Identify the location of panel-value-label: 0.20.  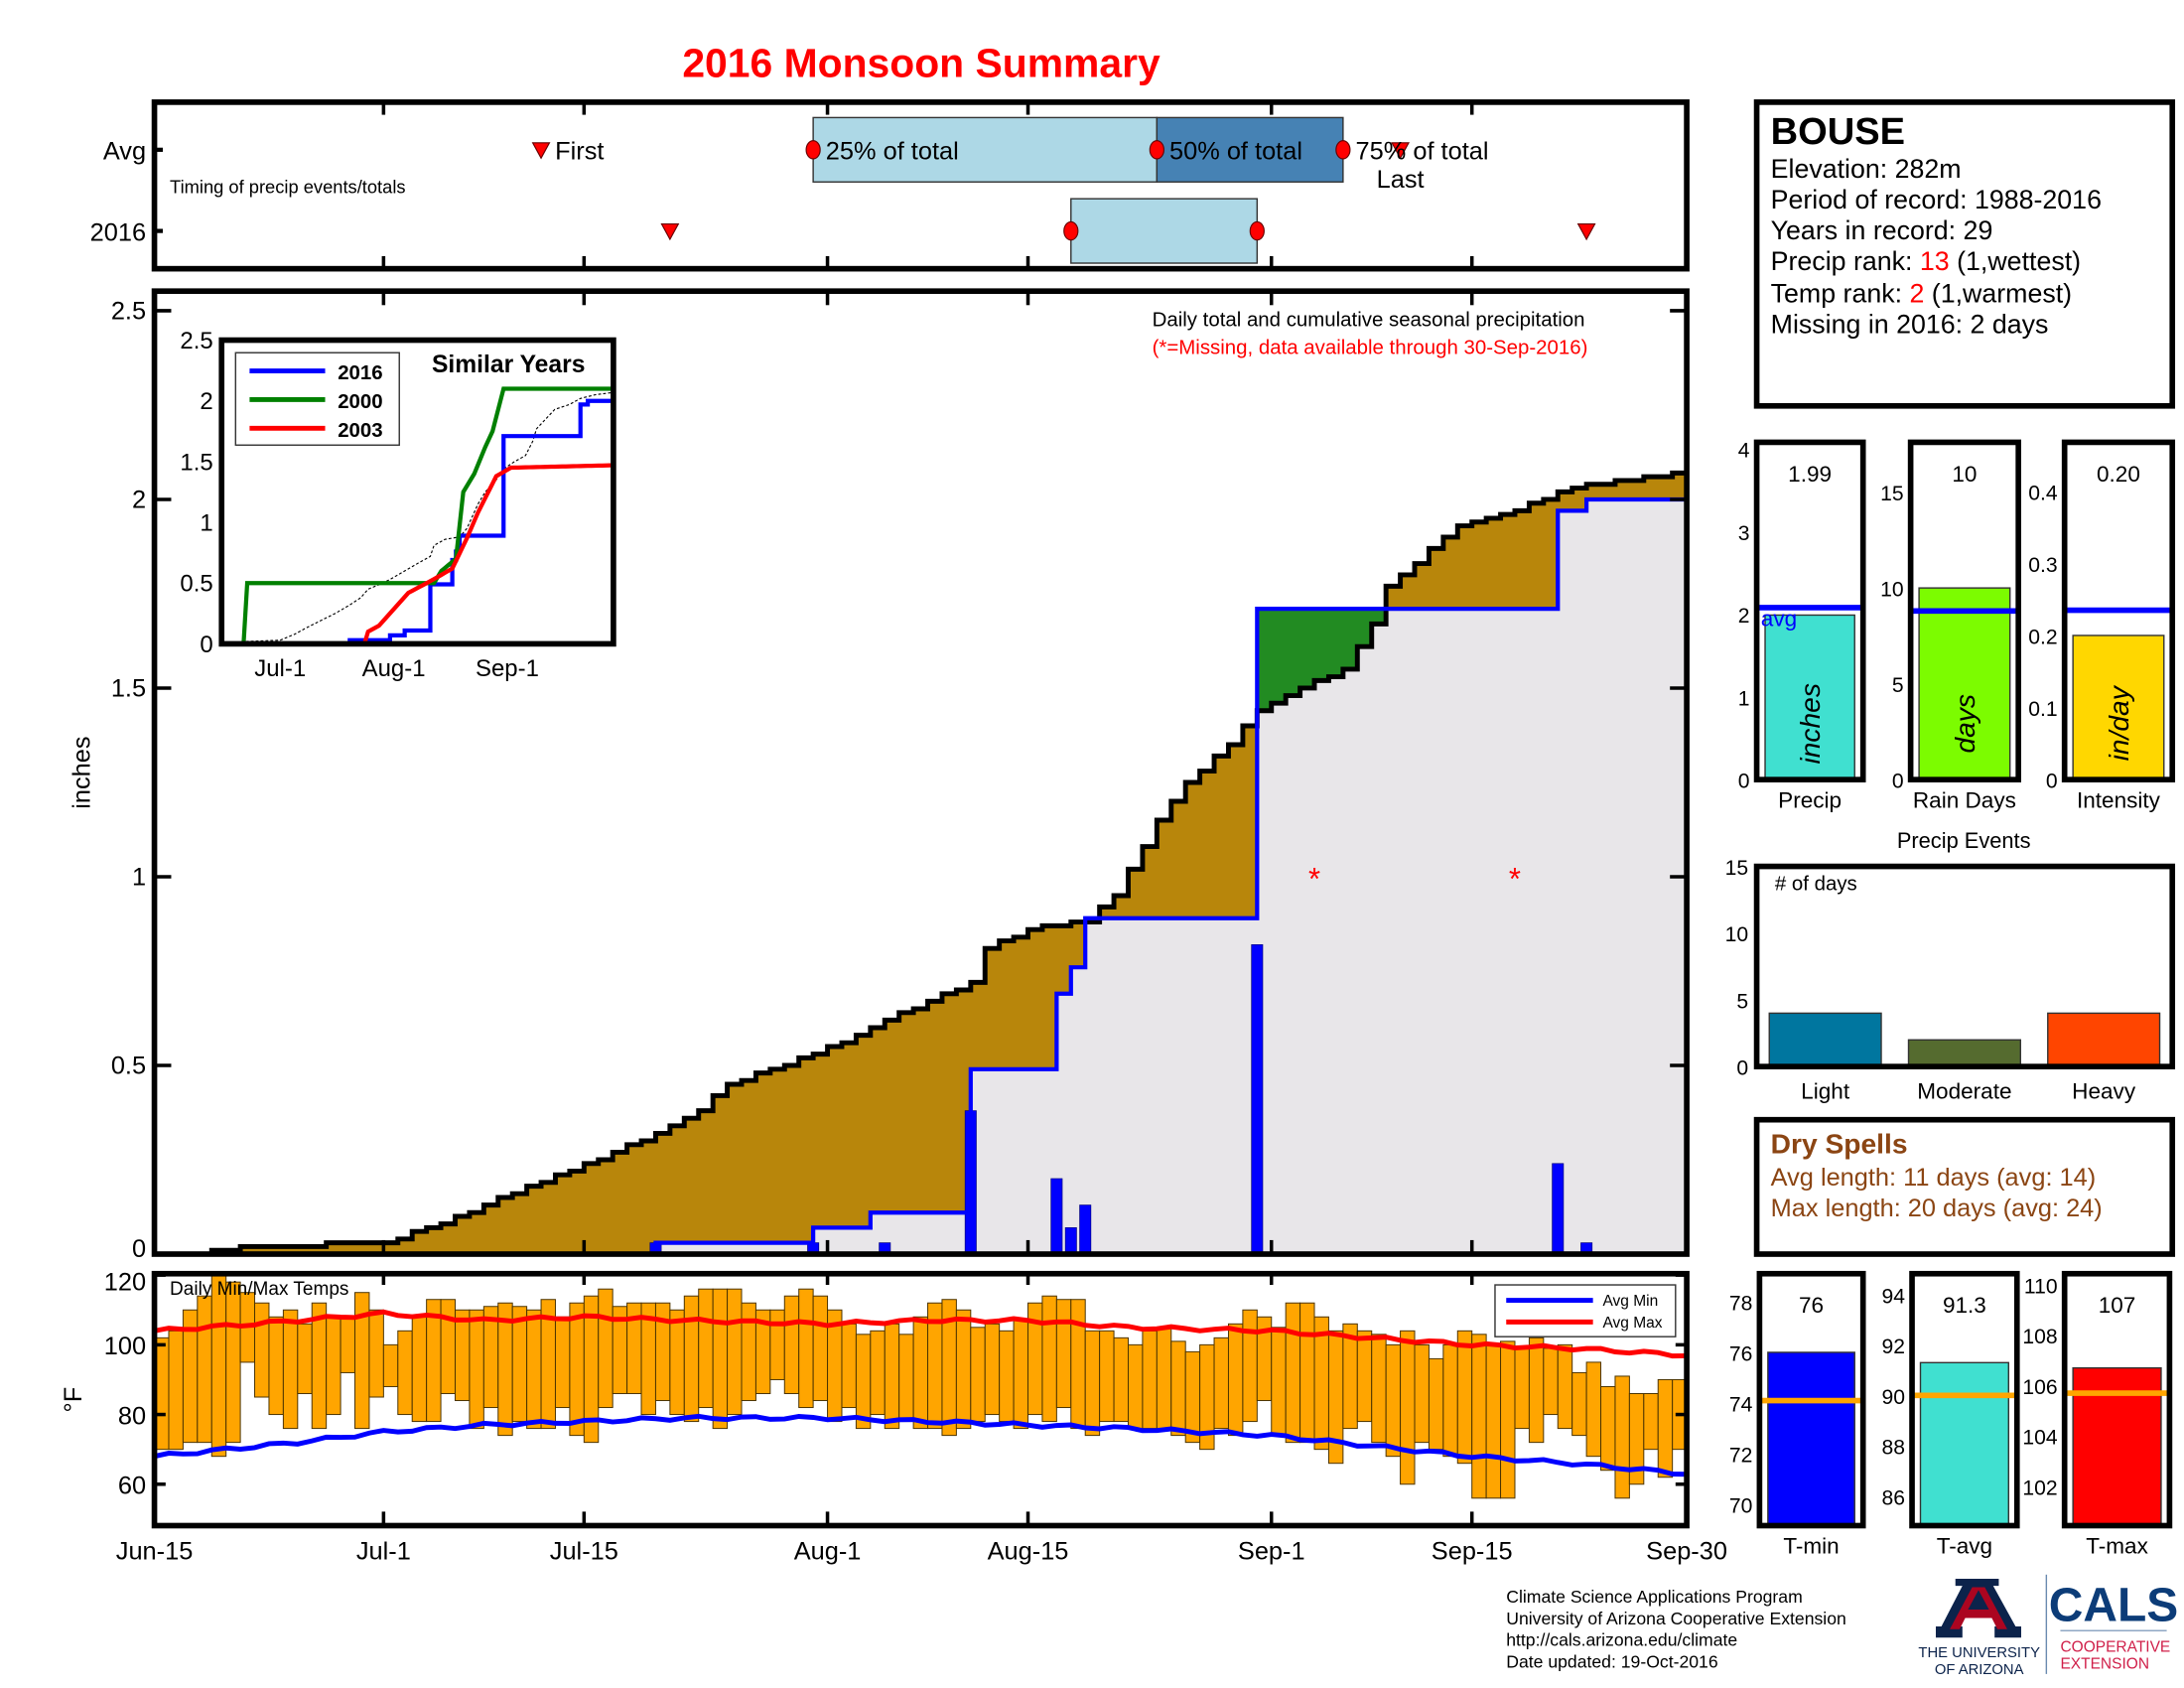
(2118, 474).